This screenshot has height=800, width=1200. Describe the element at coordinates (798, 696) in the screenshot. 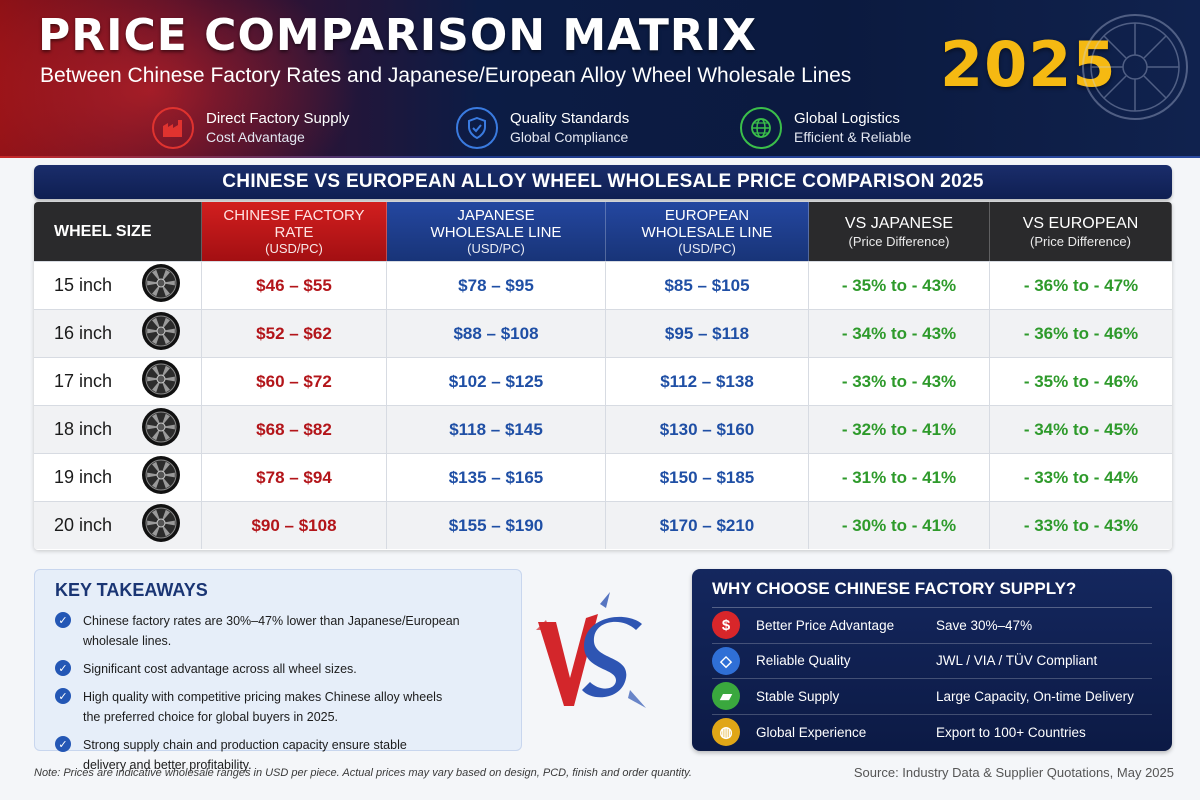

I see `benefit-label: Stable Supply` at that location.